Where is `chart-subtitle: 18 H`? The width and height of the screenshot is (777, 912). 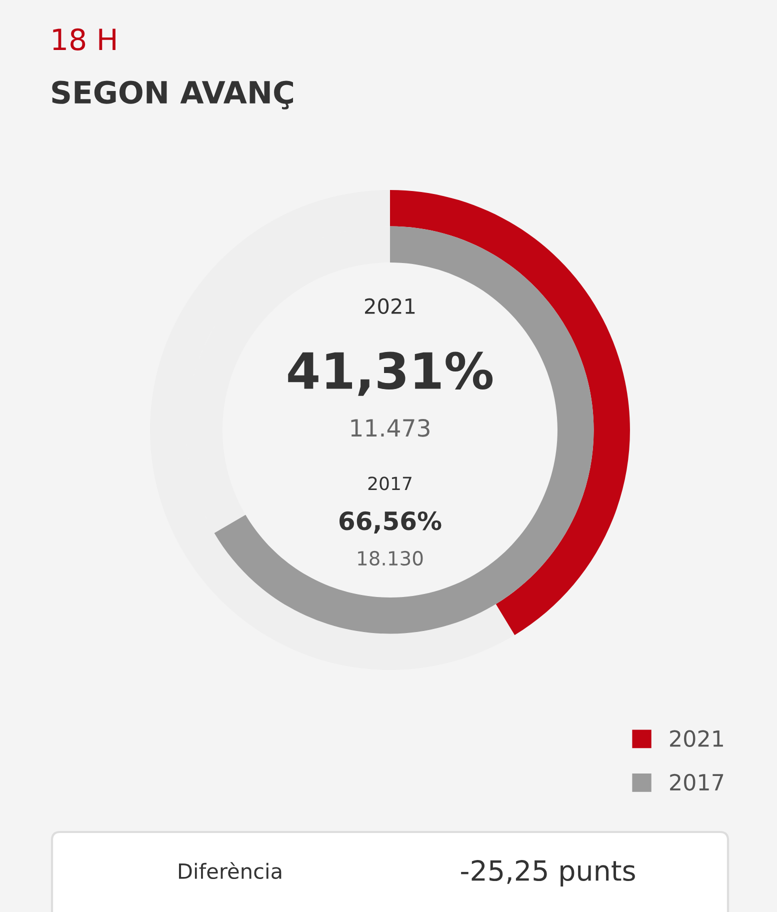
chart-subtitle: 18 H is located at coordinates (84, 39).